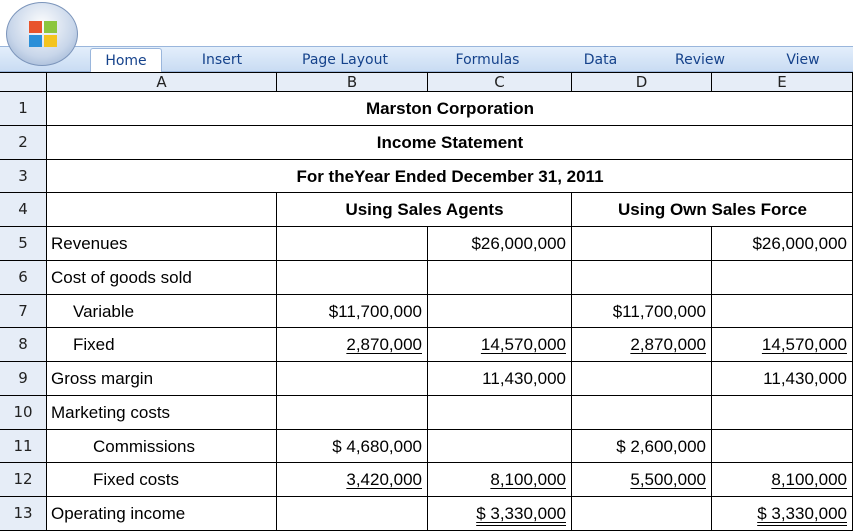  Describe the element at coordinates (345, 60) in the screenshot. I see `ribbon-tab: Page Layout` at that location.